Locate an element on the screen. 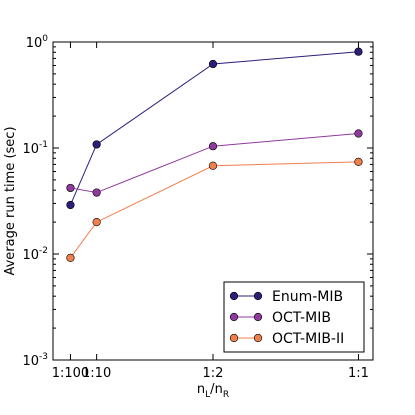 The width and height of the screenshot is (415, 415). x-tick-label: 1:100 is located at coordinates (70, 373).